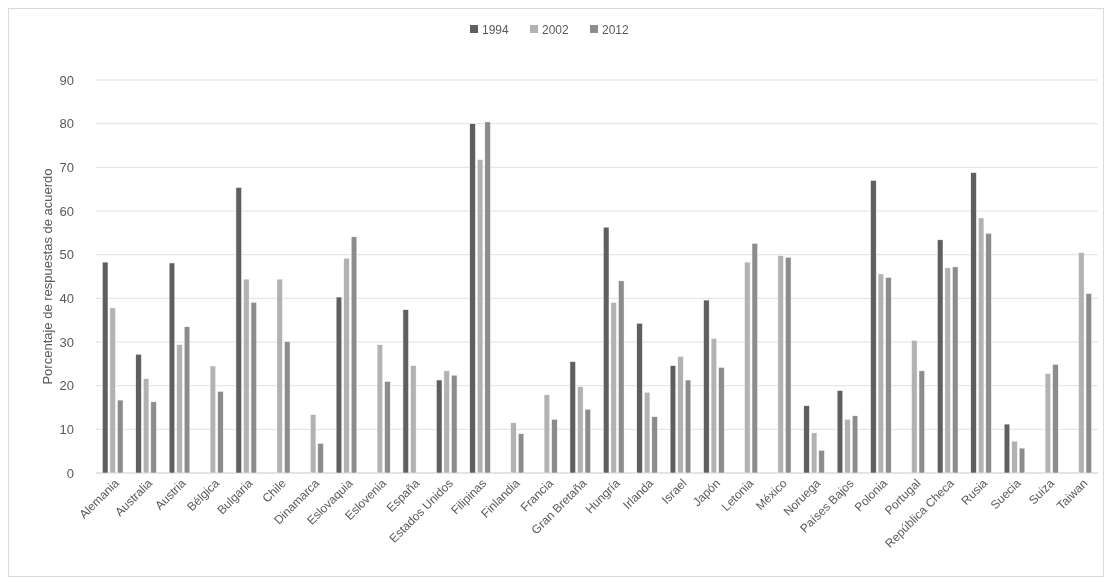 The width and height of the screenshot is (1104, 577). Describe the element at coordinates (66, 80) in the screenshot. I see `y-tick-label: 90` at that location.